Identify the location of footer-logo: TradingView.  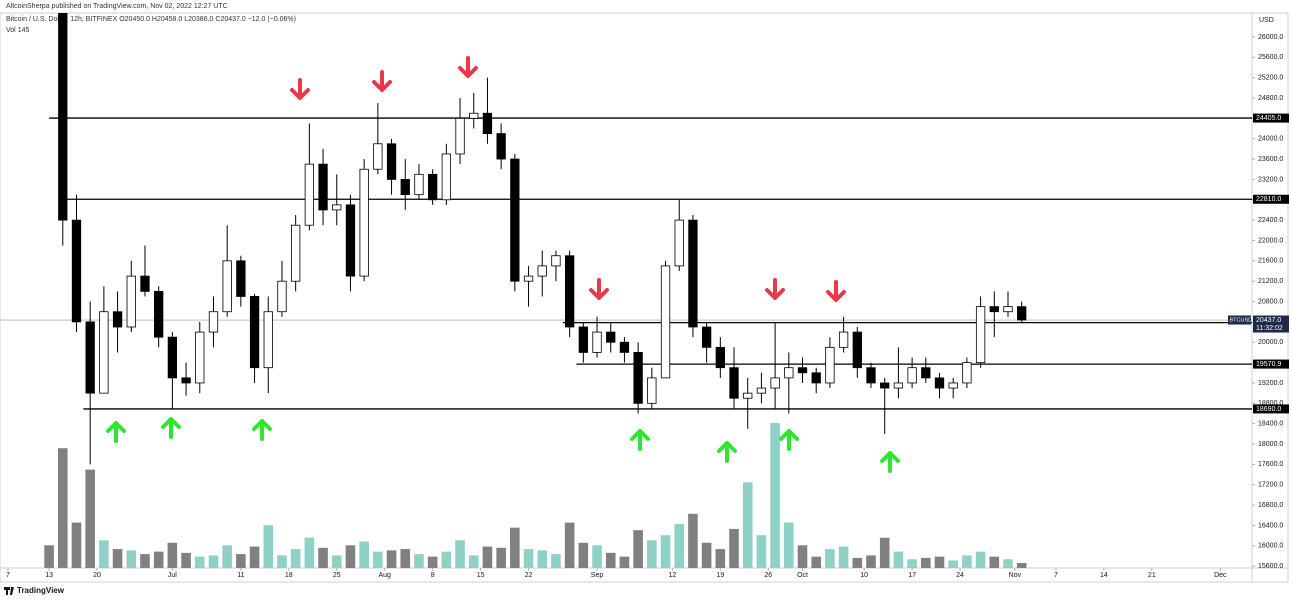
(34, 590).